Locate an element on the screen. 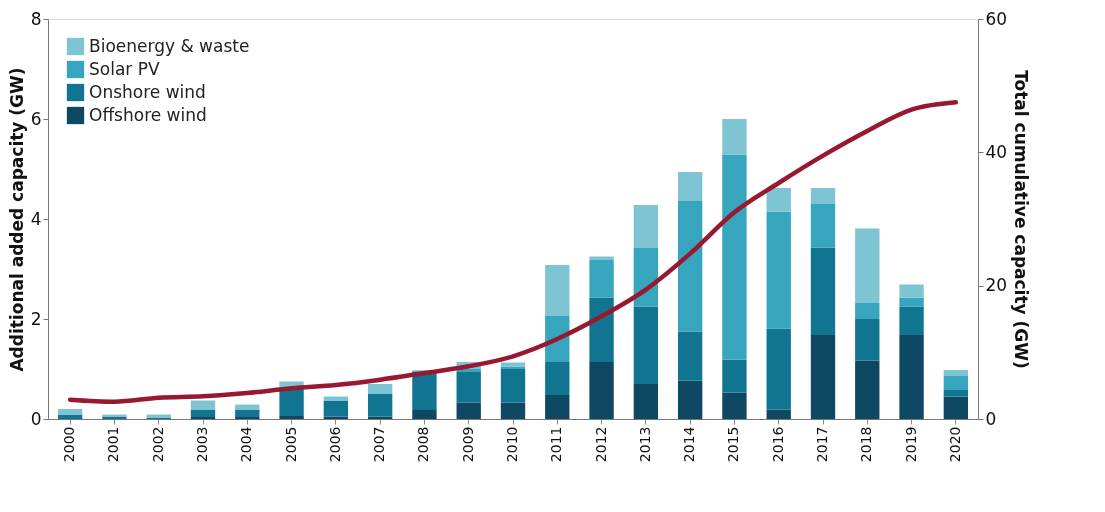 Image resolution: width=1105 pixels, height=512 pixels. y-tick-label: 8 is located at coordinates (36, 18).